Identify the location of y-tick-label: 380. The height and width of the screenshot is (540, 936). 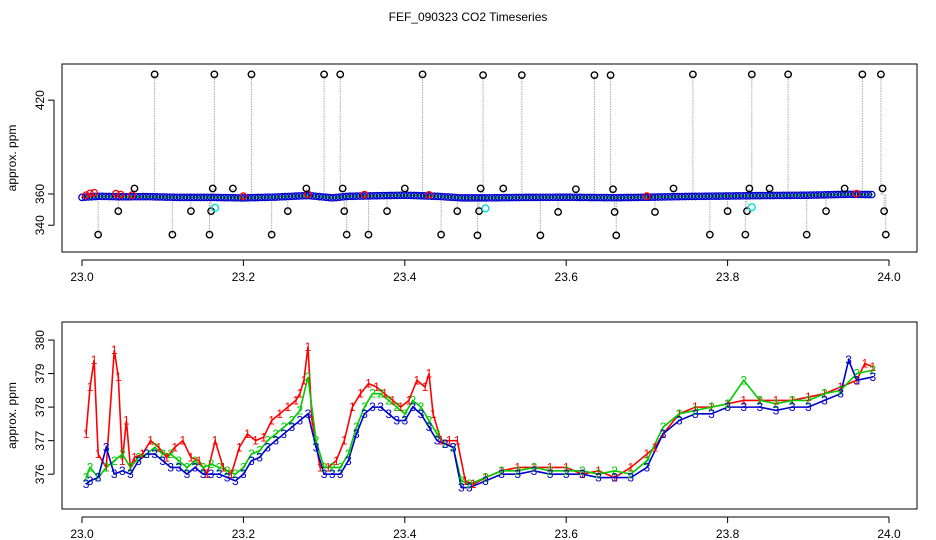
(40, 340).